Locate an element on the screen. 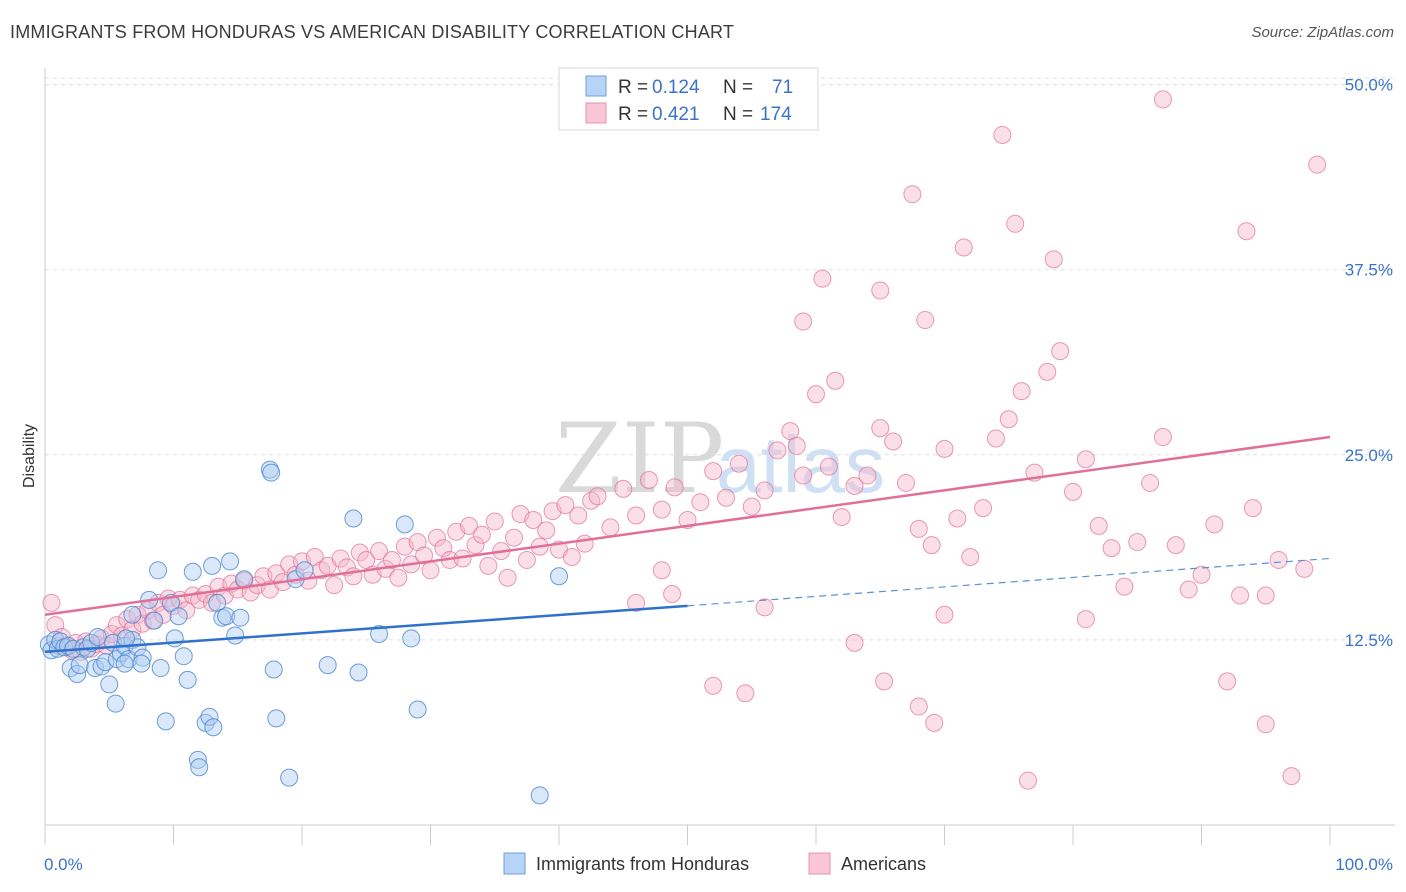  legend-box: R = 0.124 N = 71 R = 0.421 N = 174 is located at coordinates (688, 99).